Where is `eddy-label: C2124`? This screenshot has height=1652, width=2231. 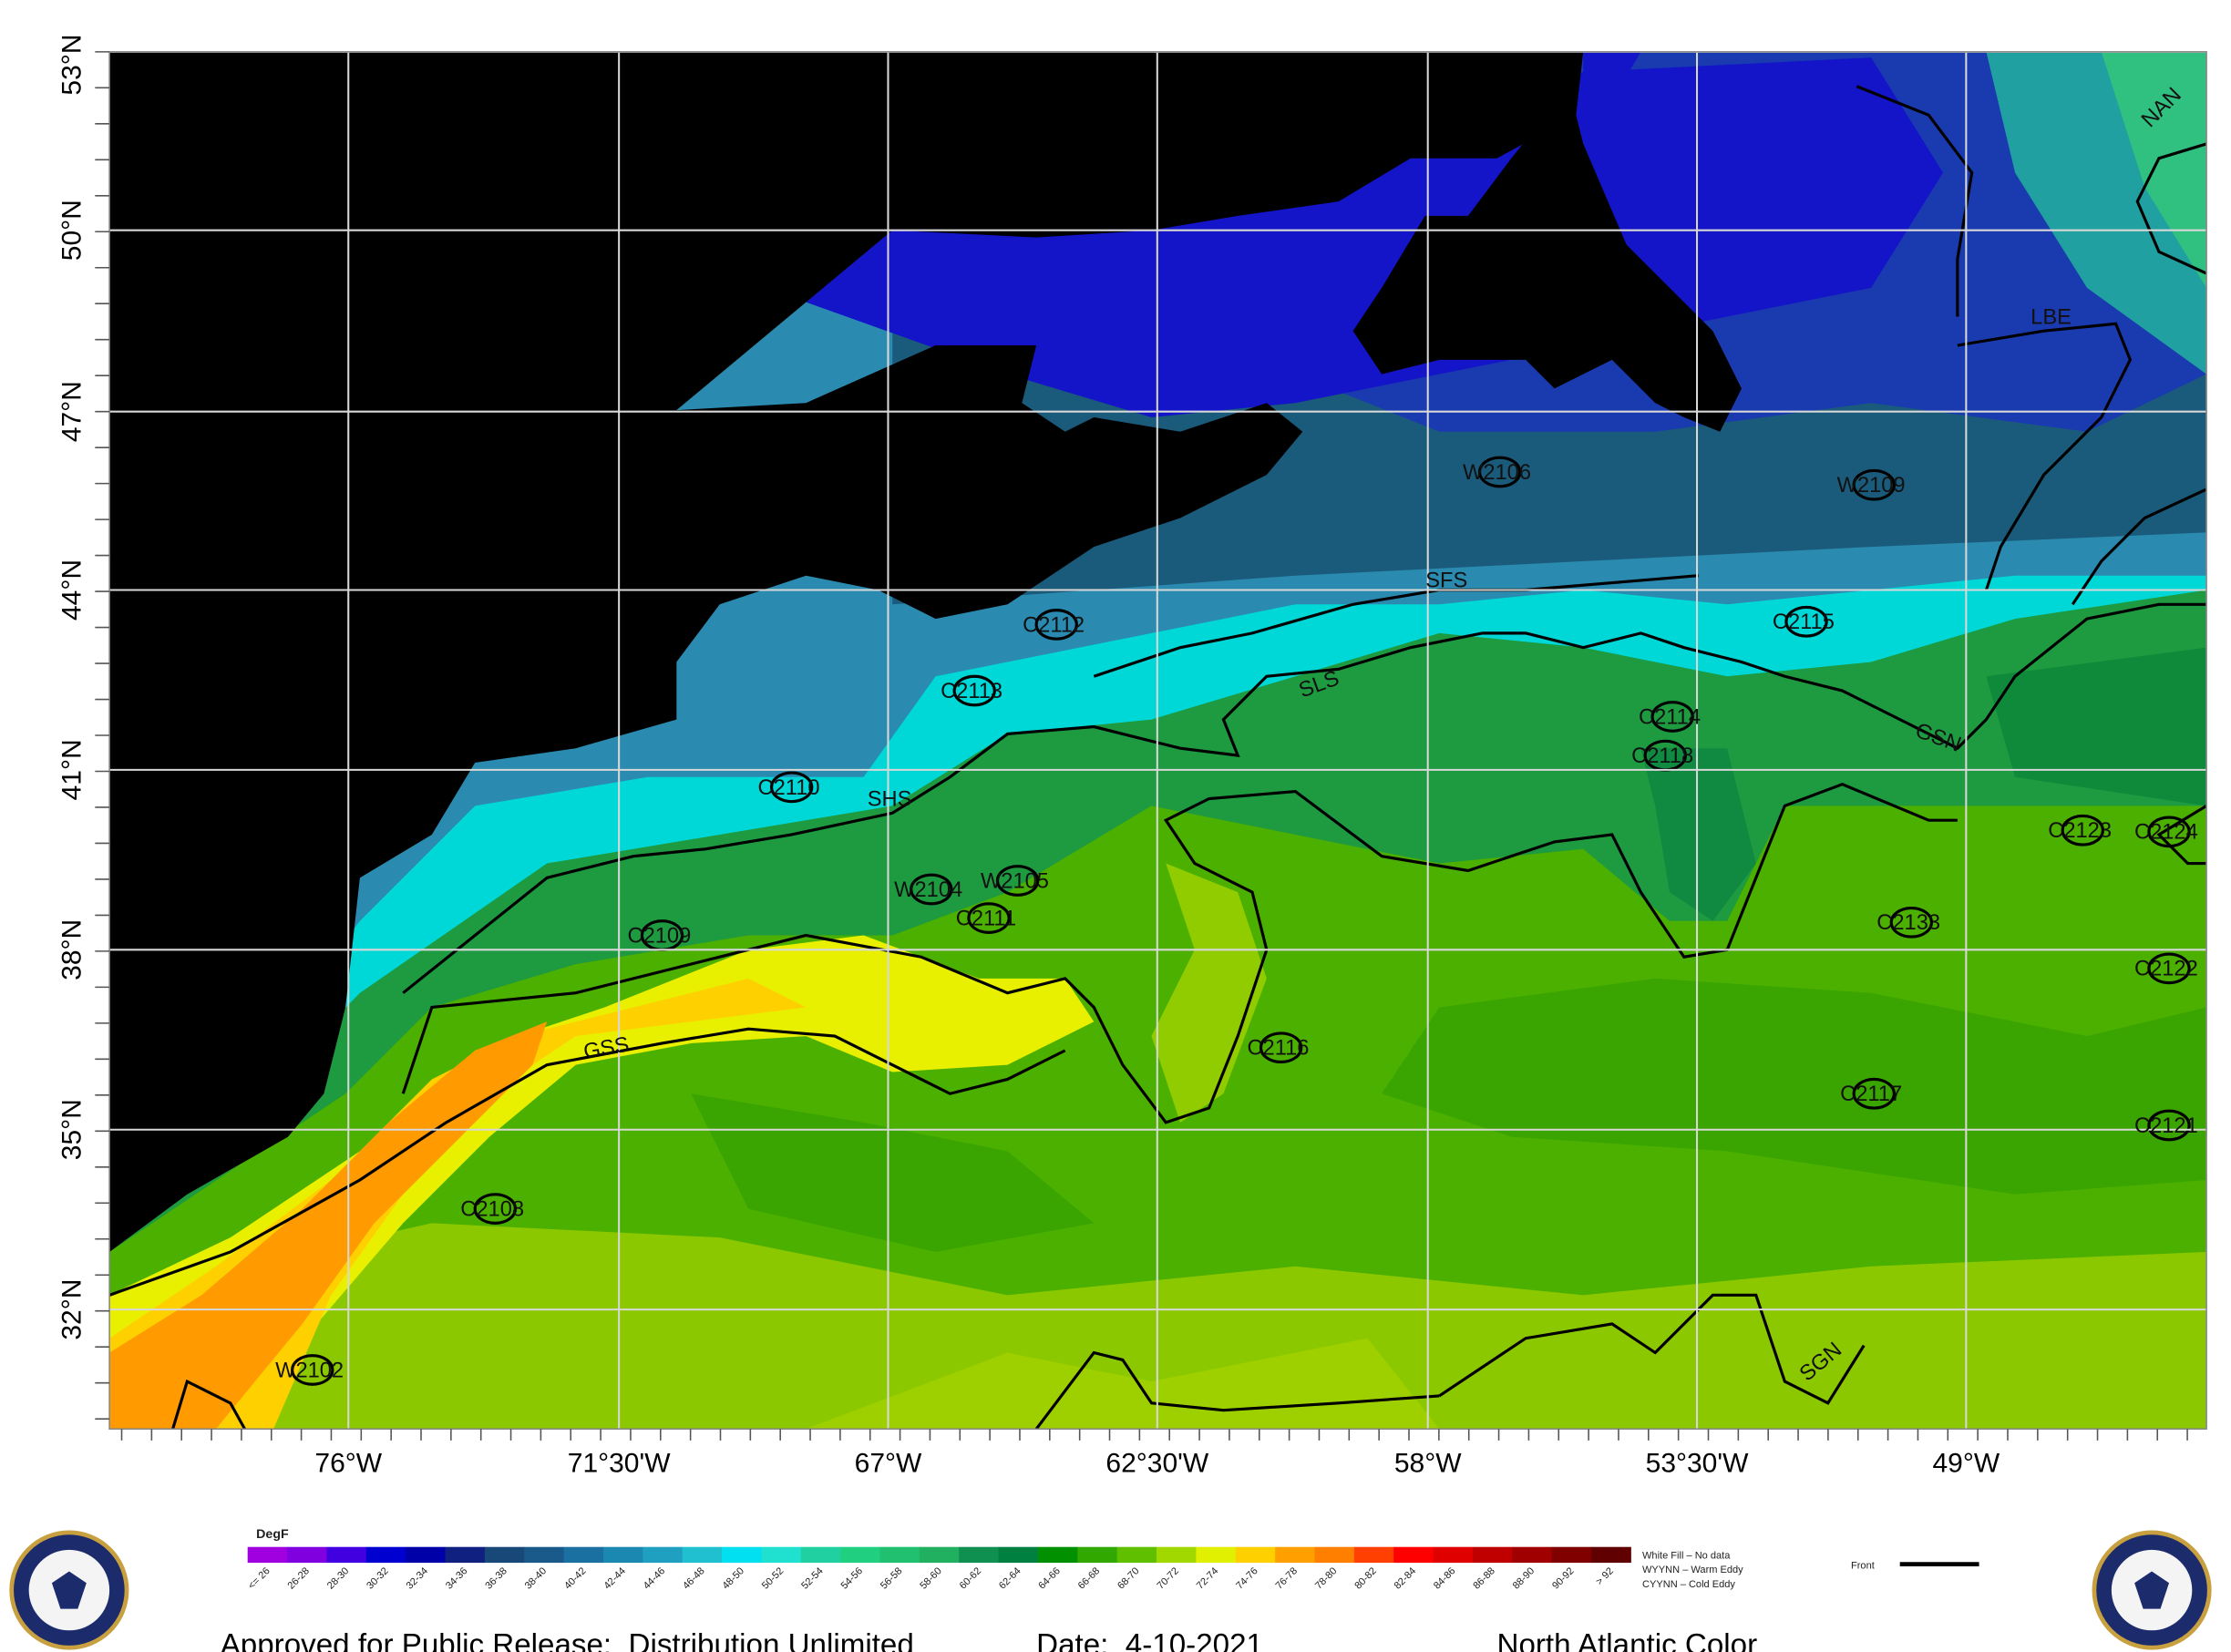
eddy-label: C2124 is located at coordinates (2166, 833).